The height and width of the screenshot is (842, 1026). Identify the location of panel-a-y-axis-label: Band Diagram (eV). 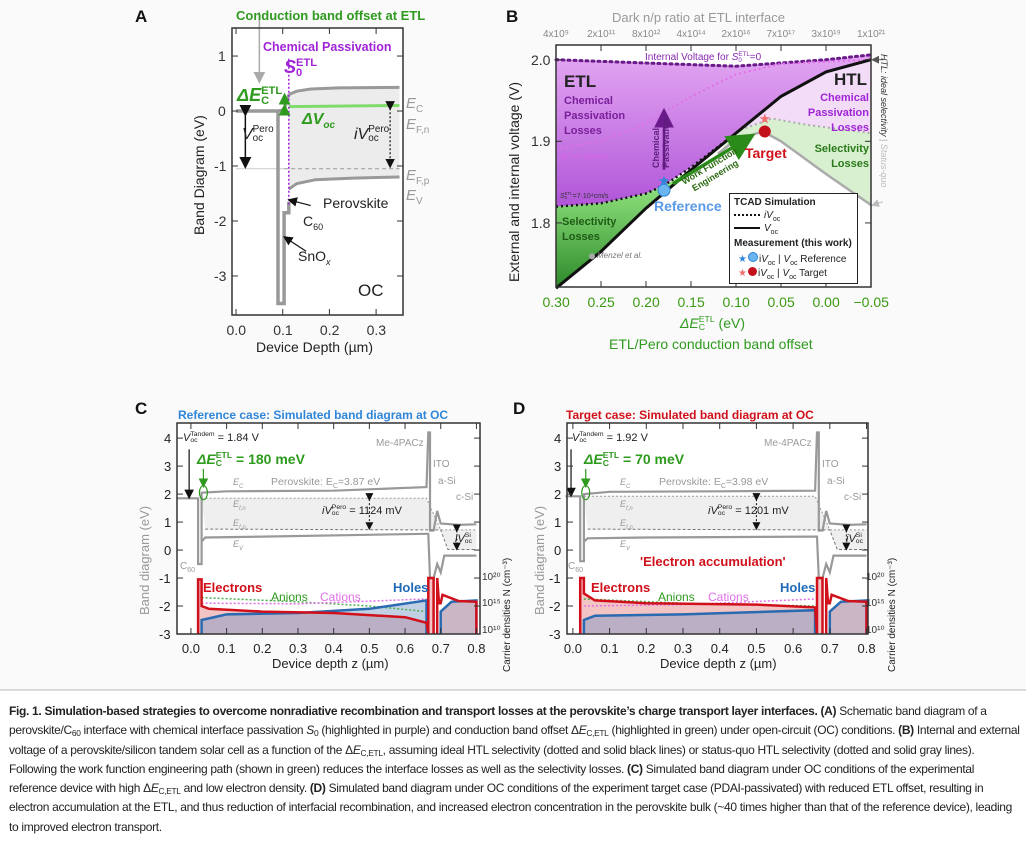
(199, 175).